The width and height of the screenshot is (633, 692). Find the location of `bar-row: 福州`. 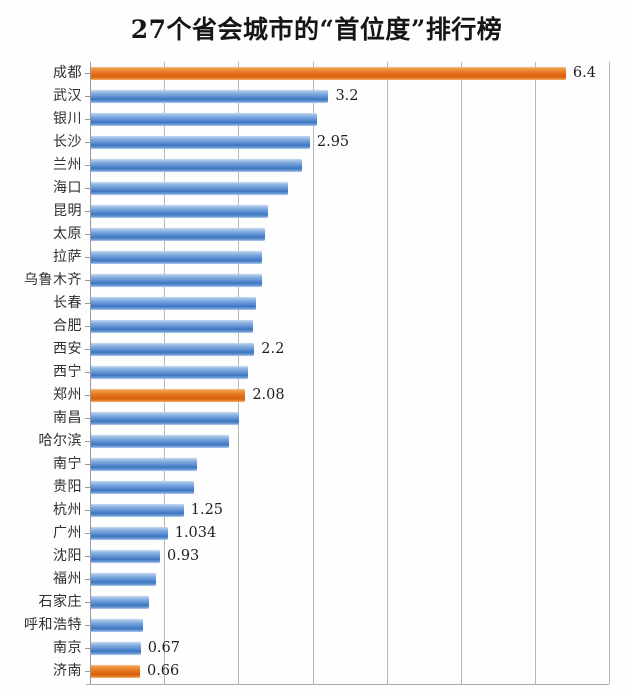

bar-row: 福州 is located at coordinates (316, 579).